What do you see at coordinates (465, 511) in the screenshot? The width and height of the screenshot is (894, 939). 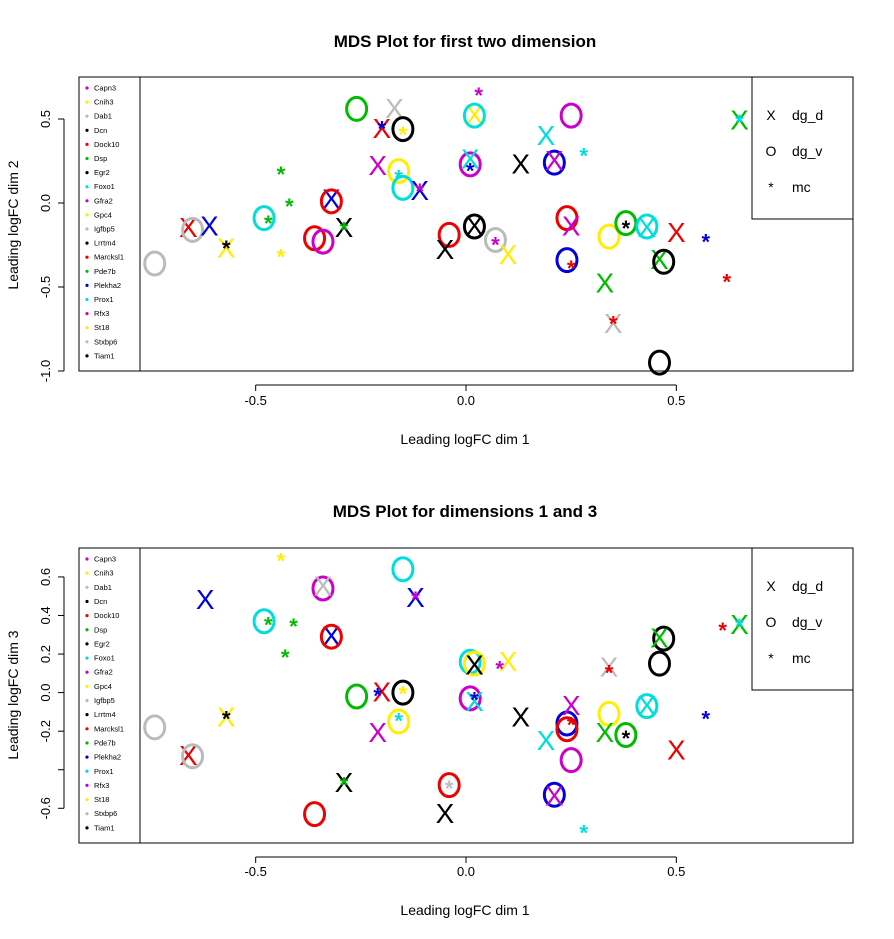 I see `chart-title: MDS Plot for dimensions 1 and 3` at bounding box center [465, 511].